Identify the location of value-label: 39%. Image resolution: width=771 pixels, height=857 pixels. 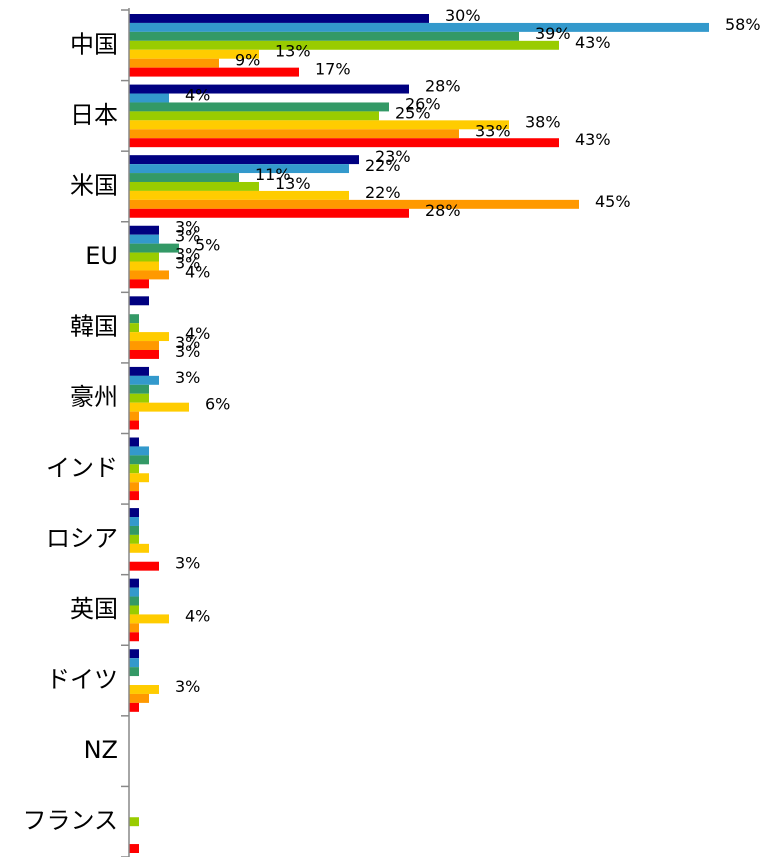
(553, 33).